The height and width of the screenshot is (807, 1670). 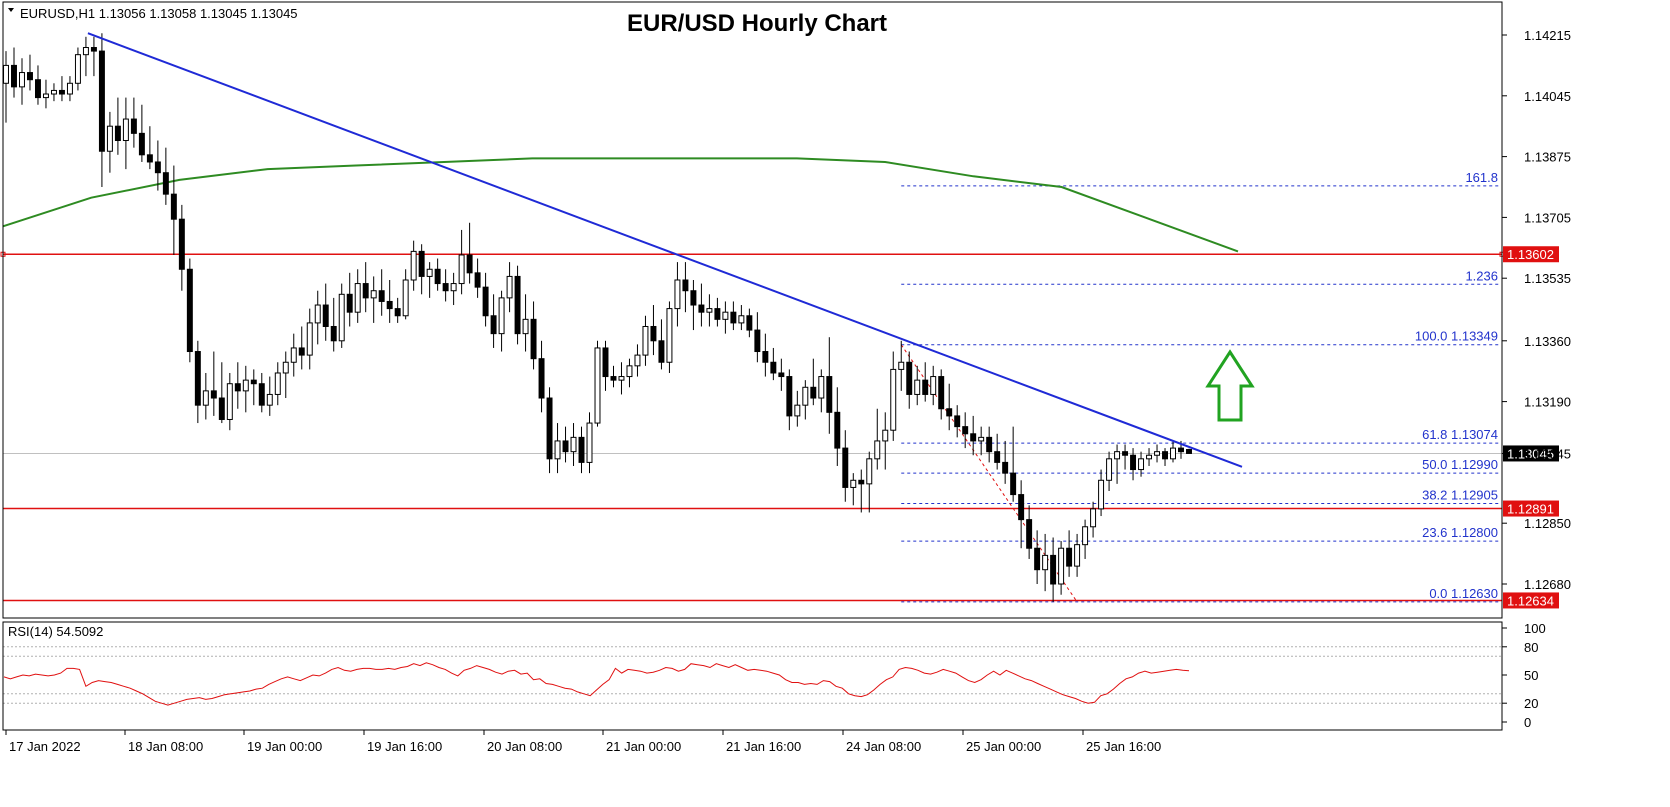 What do you see at coordinates (596, 684) in the screenshot?
I see `rsi-line` at bounding box center [596, 684].